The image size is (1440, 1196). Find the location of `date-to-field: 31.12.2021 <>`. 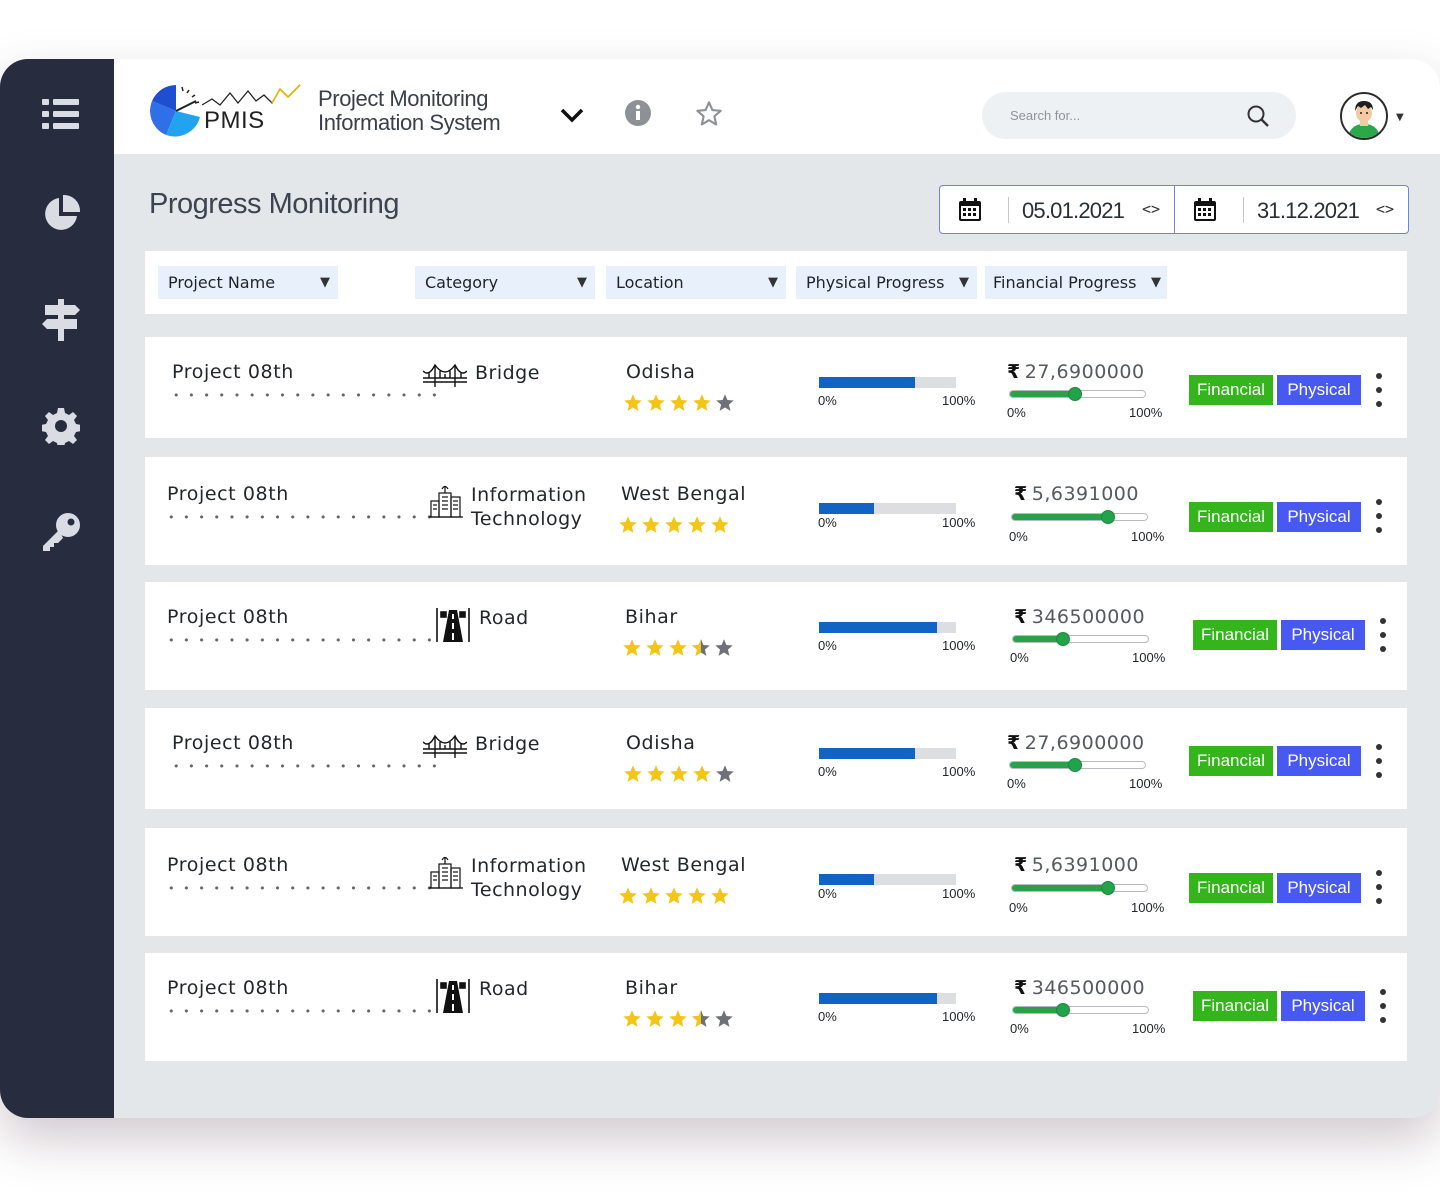

date-to-field: 31.12.2021 <> is located at coordinates (1291, 209).